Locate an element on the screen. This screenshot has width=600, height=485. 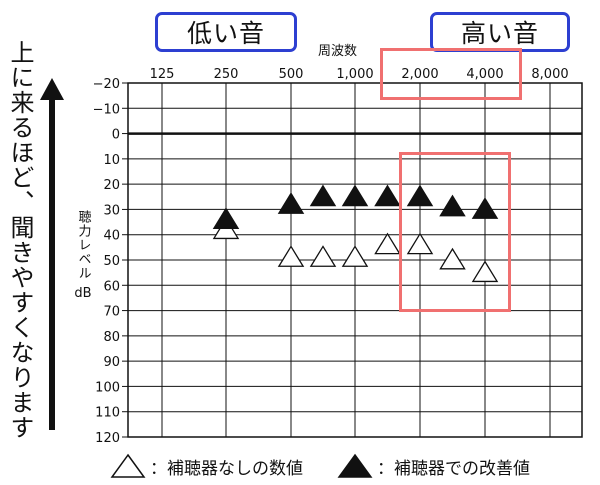
y-tick-label-110: 110 is located at coordinates (107, 413).